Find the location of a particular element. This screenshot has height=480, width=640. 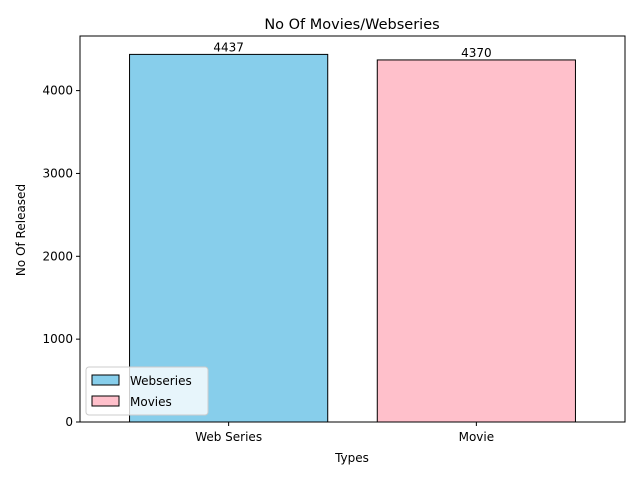

y-axis-label: No Of Released is located at coordinates (21, 230).